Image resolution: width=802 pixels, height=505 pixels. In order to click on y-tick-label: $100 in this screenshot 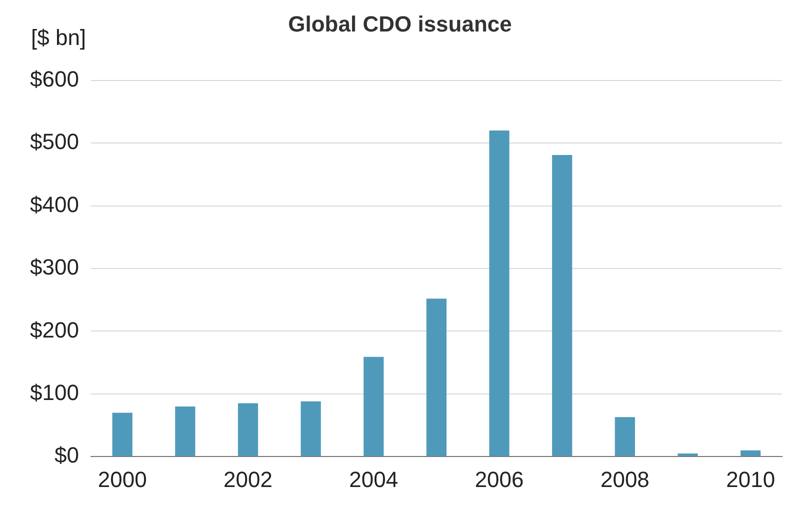, I will do `click(54, 392)`.